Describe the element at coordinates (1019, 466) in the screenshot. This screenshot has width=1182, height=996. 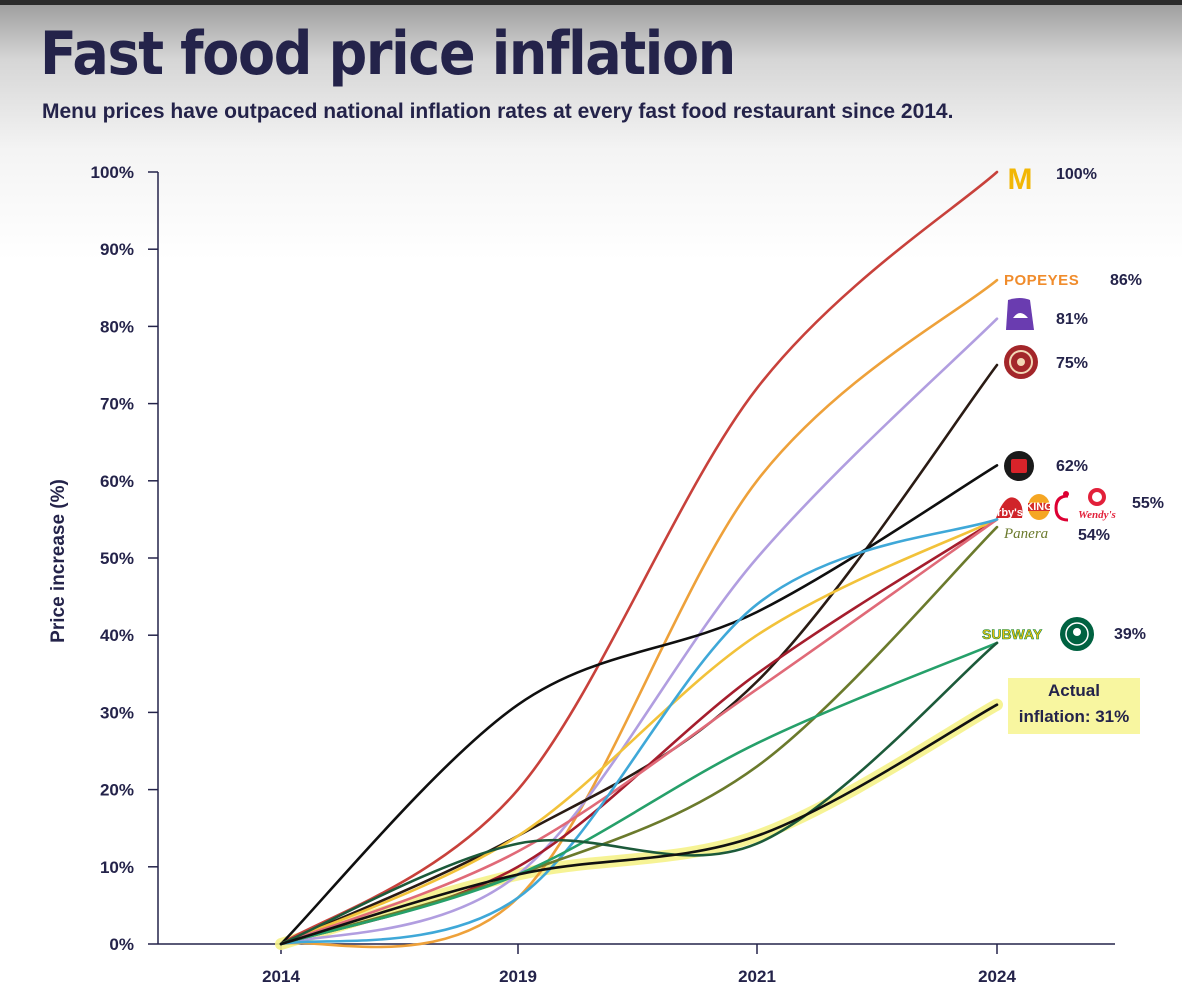
I see `jackinthebox-logo-icon` at that location.